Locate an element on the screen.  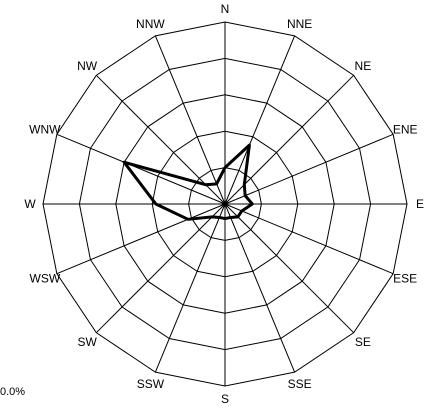
spoke-ssw is located at coordinates (190, 288).